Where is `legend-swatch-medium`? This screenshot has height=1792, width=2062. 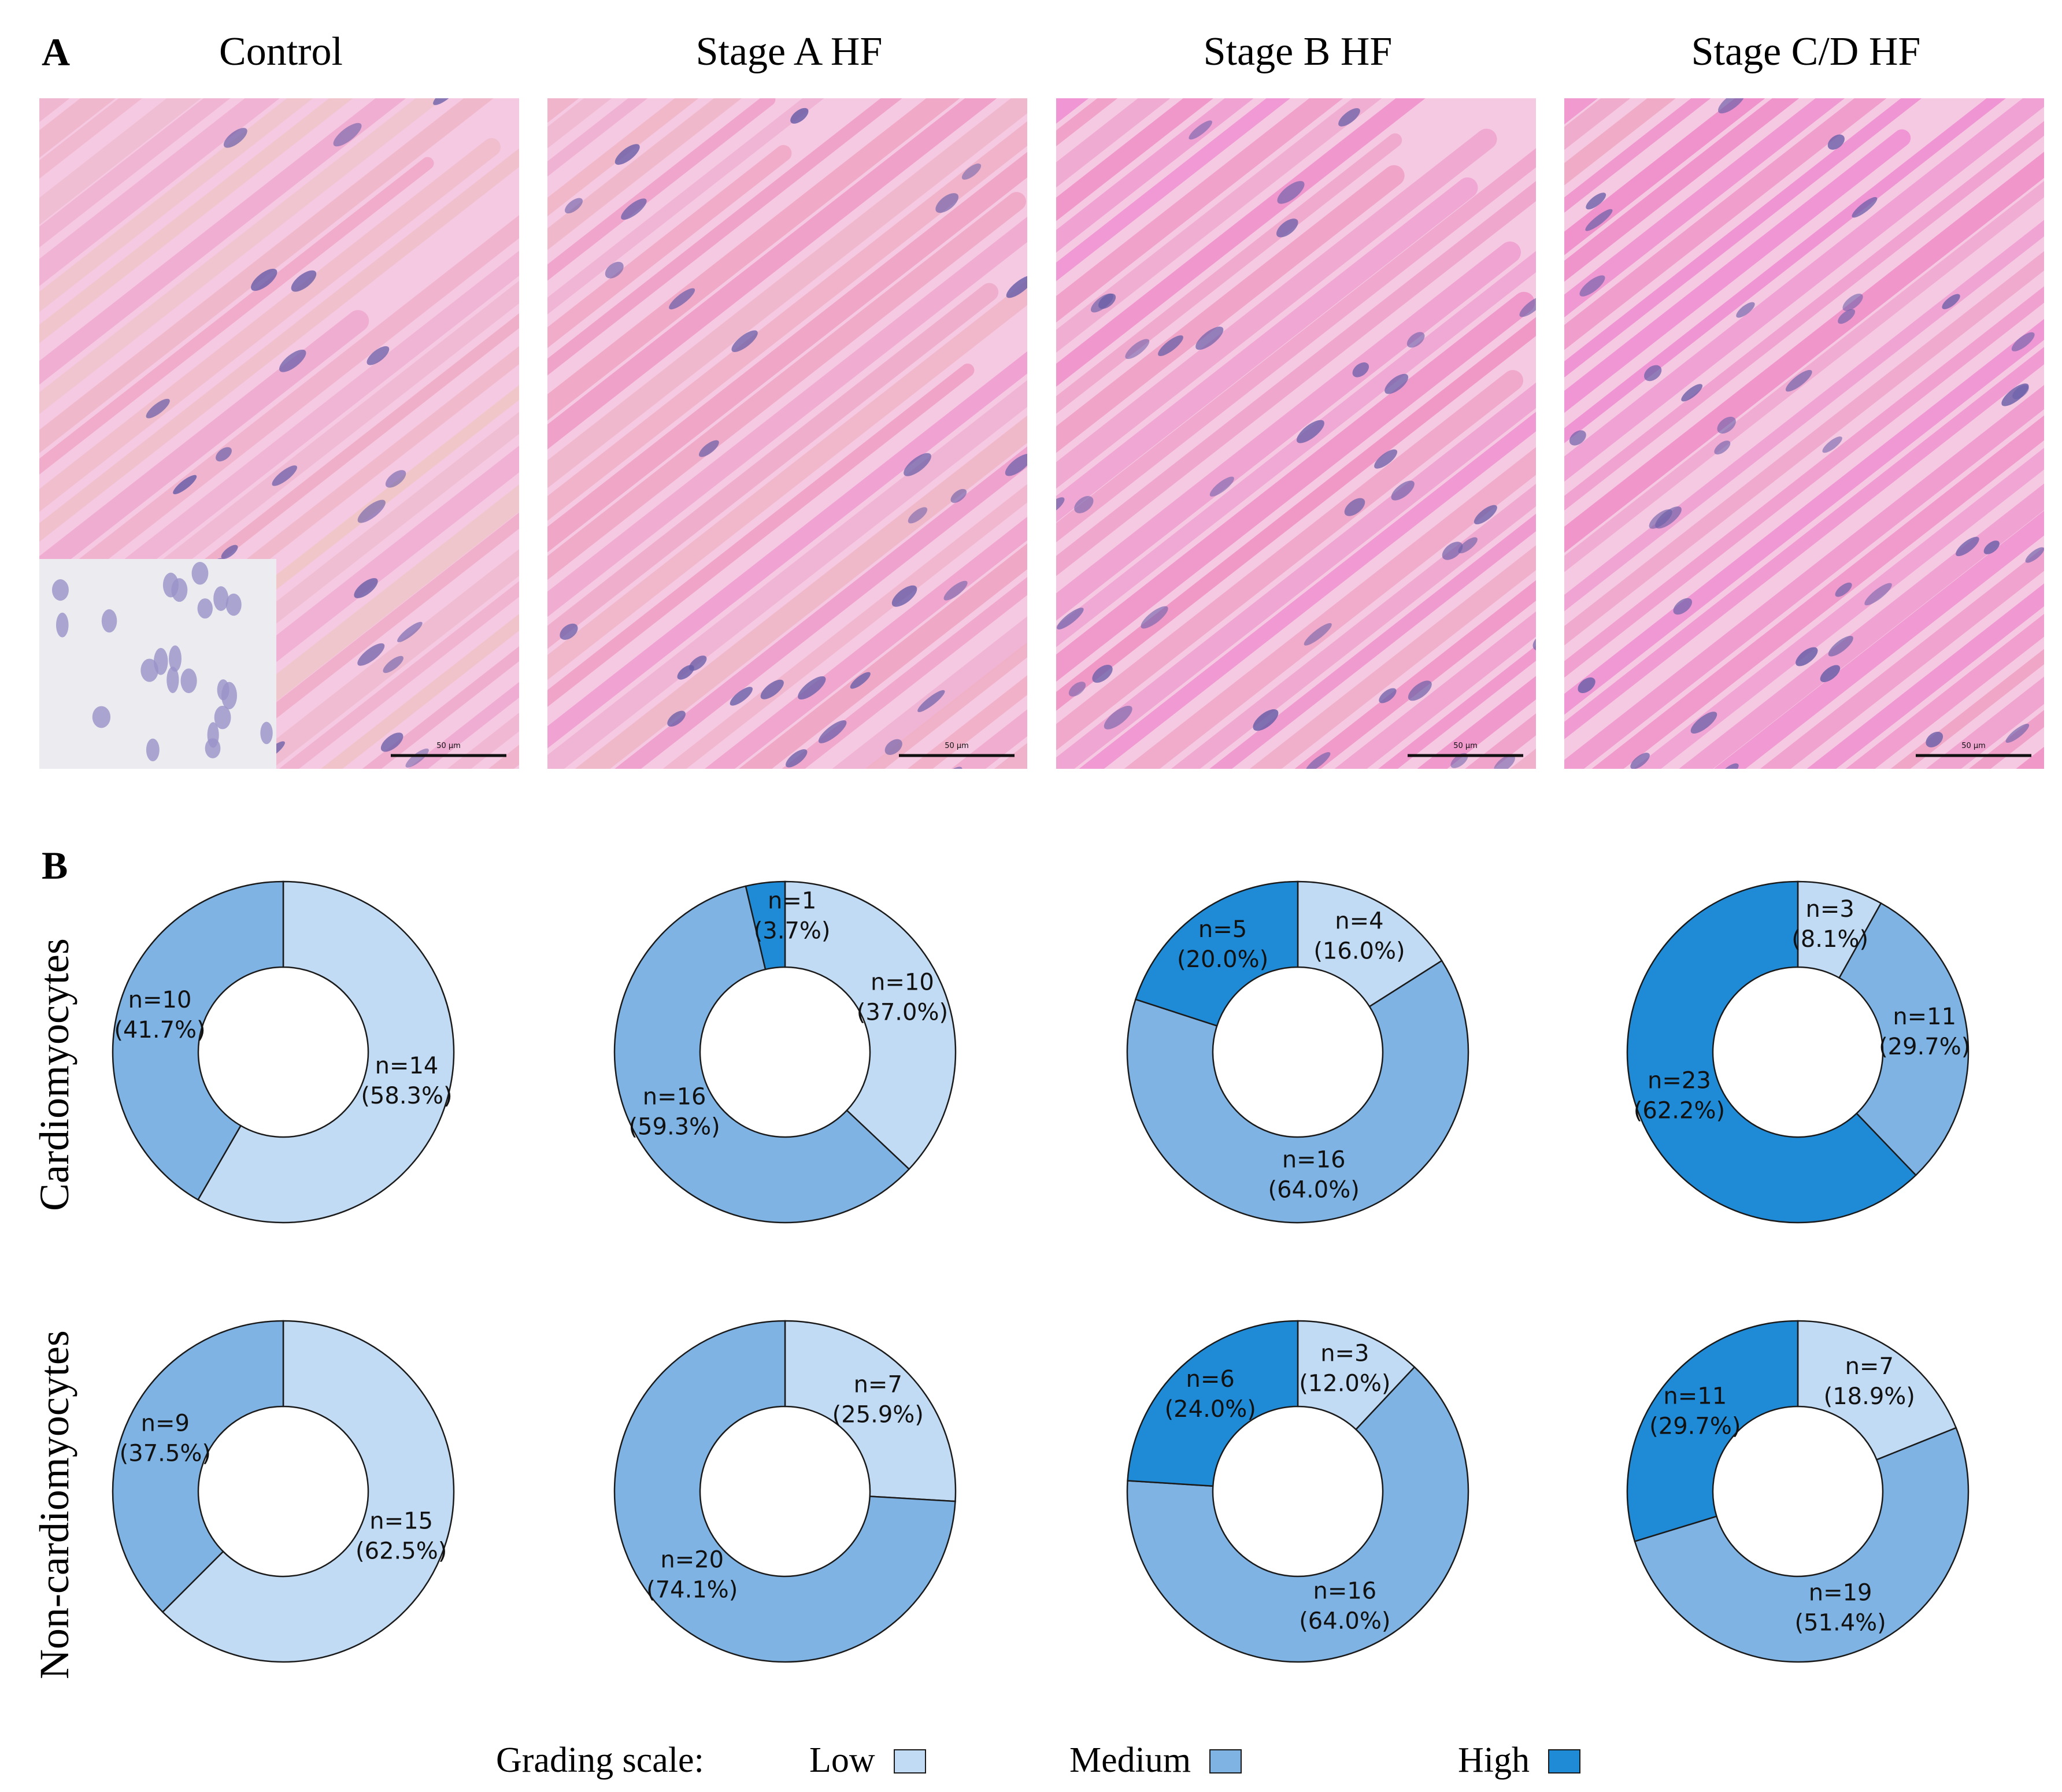
legend-swatch-medium is located at coordinates (1226, 1761).